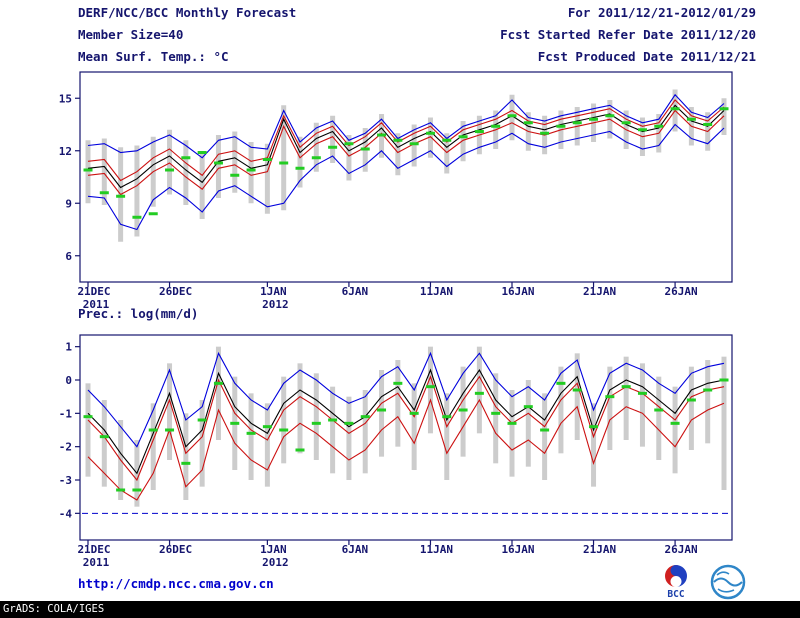 The height and width of the screenshot is (618, 800). What do you see at coordinates (702, 582) in the screenshot?
I see `logo-group: BCC` at bounding box center [702, 582].